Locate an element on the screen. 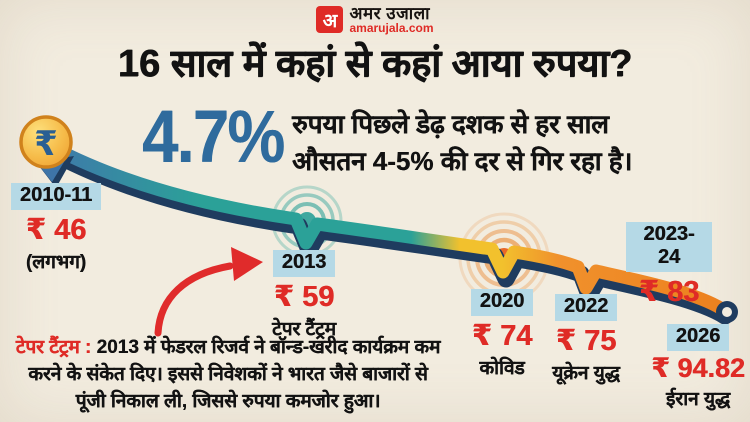 This screenshot has height=422, width=750. note-label: कोविड is located at coordinates (502, 368).